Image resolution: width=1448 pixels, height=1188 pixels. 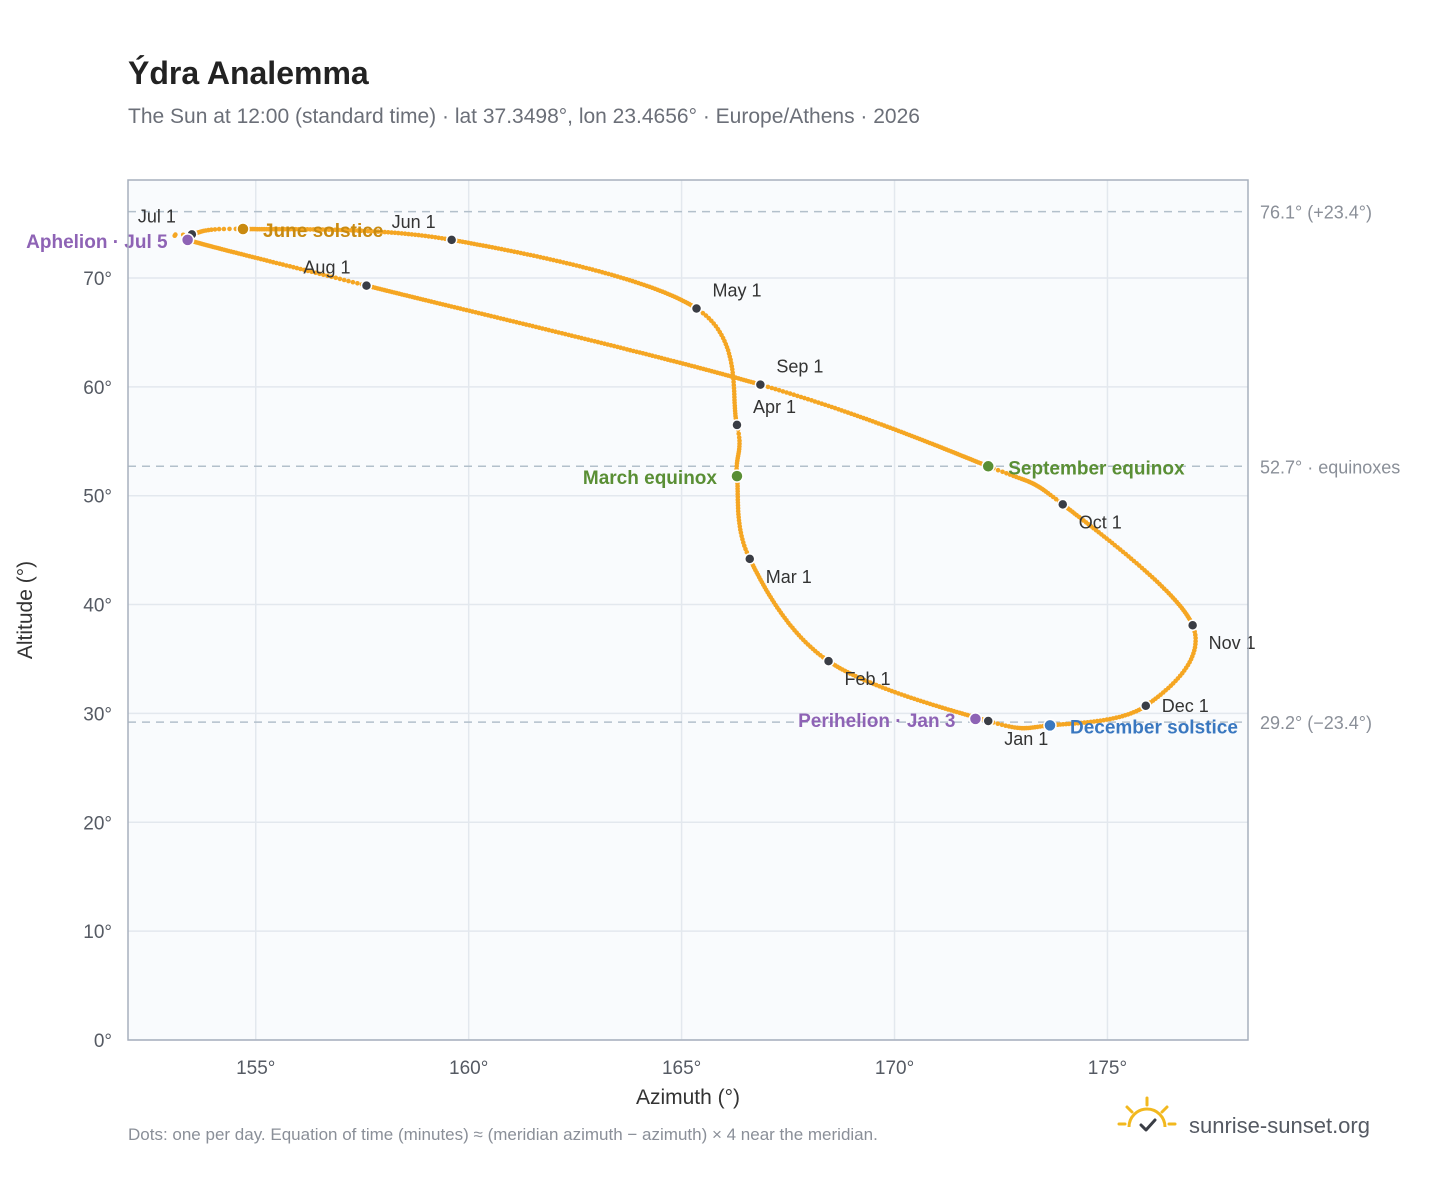 I want to click on x-tick-label: 170°, so click(x=894, y=1068).